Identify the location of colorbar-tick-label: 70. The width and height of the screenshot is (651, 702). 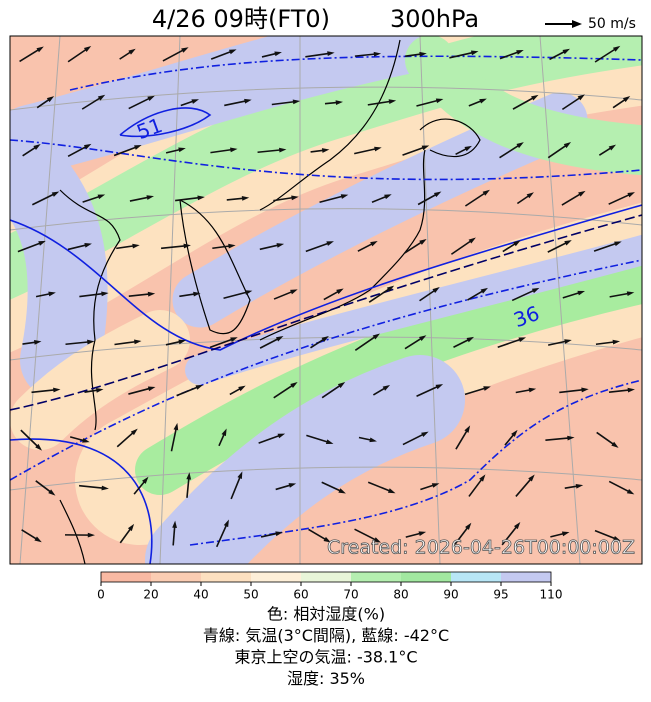
(350, 595).